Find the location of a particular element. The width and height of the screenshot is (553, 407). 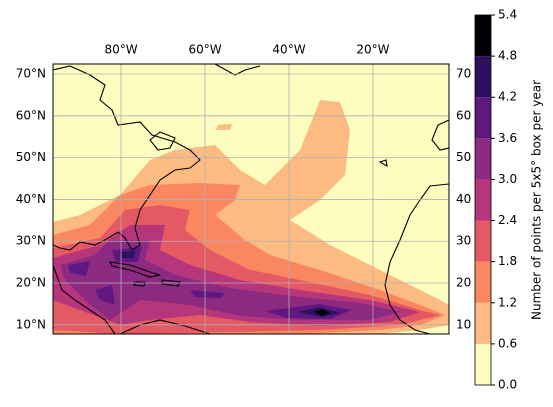

y-tick-label: 30°N is located at coordinates (31, 241).